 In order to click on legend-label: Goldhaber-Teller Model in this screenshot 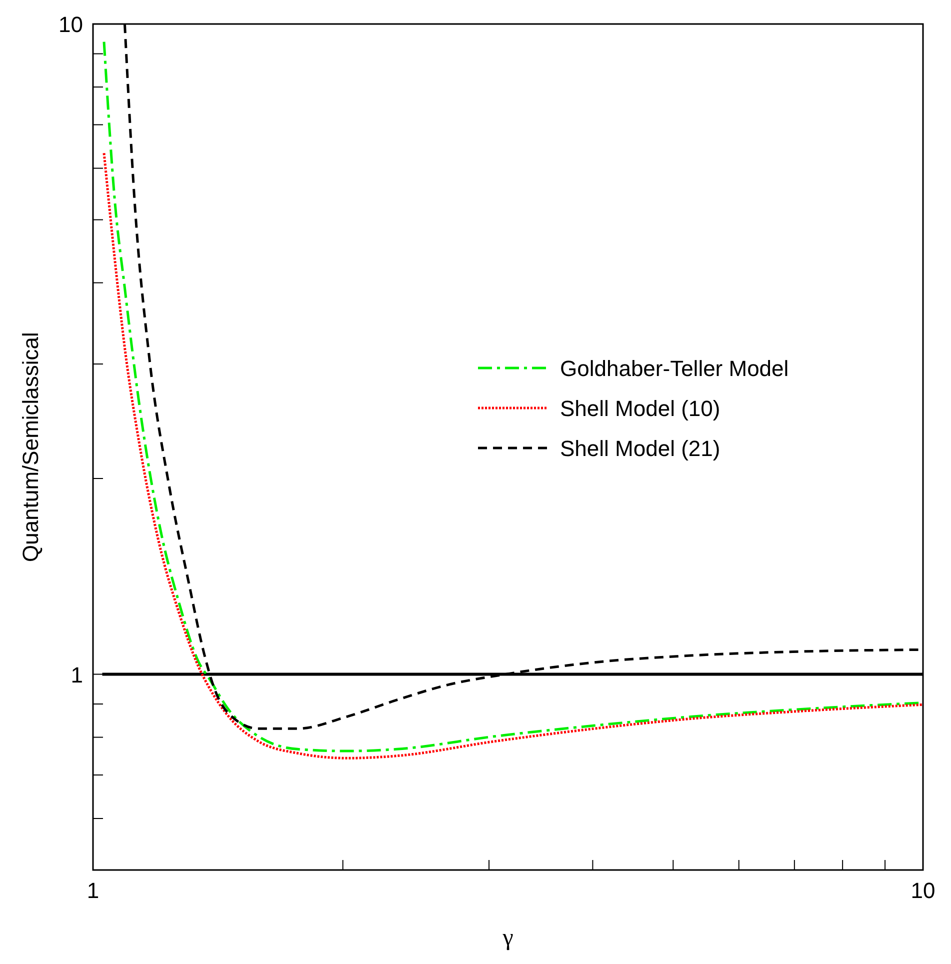, I will do `click(674, 368)`.